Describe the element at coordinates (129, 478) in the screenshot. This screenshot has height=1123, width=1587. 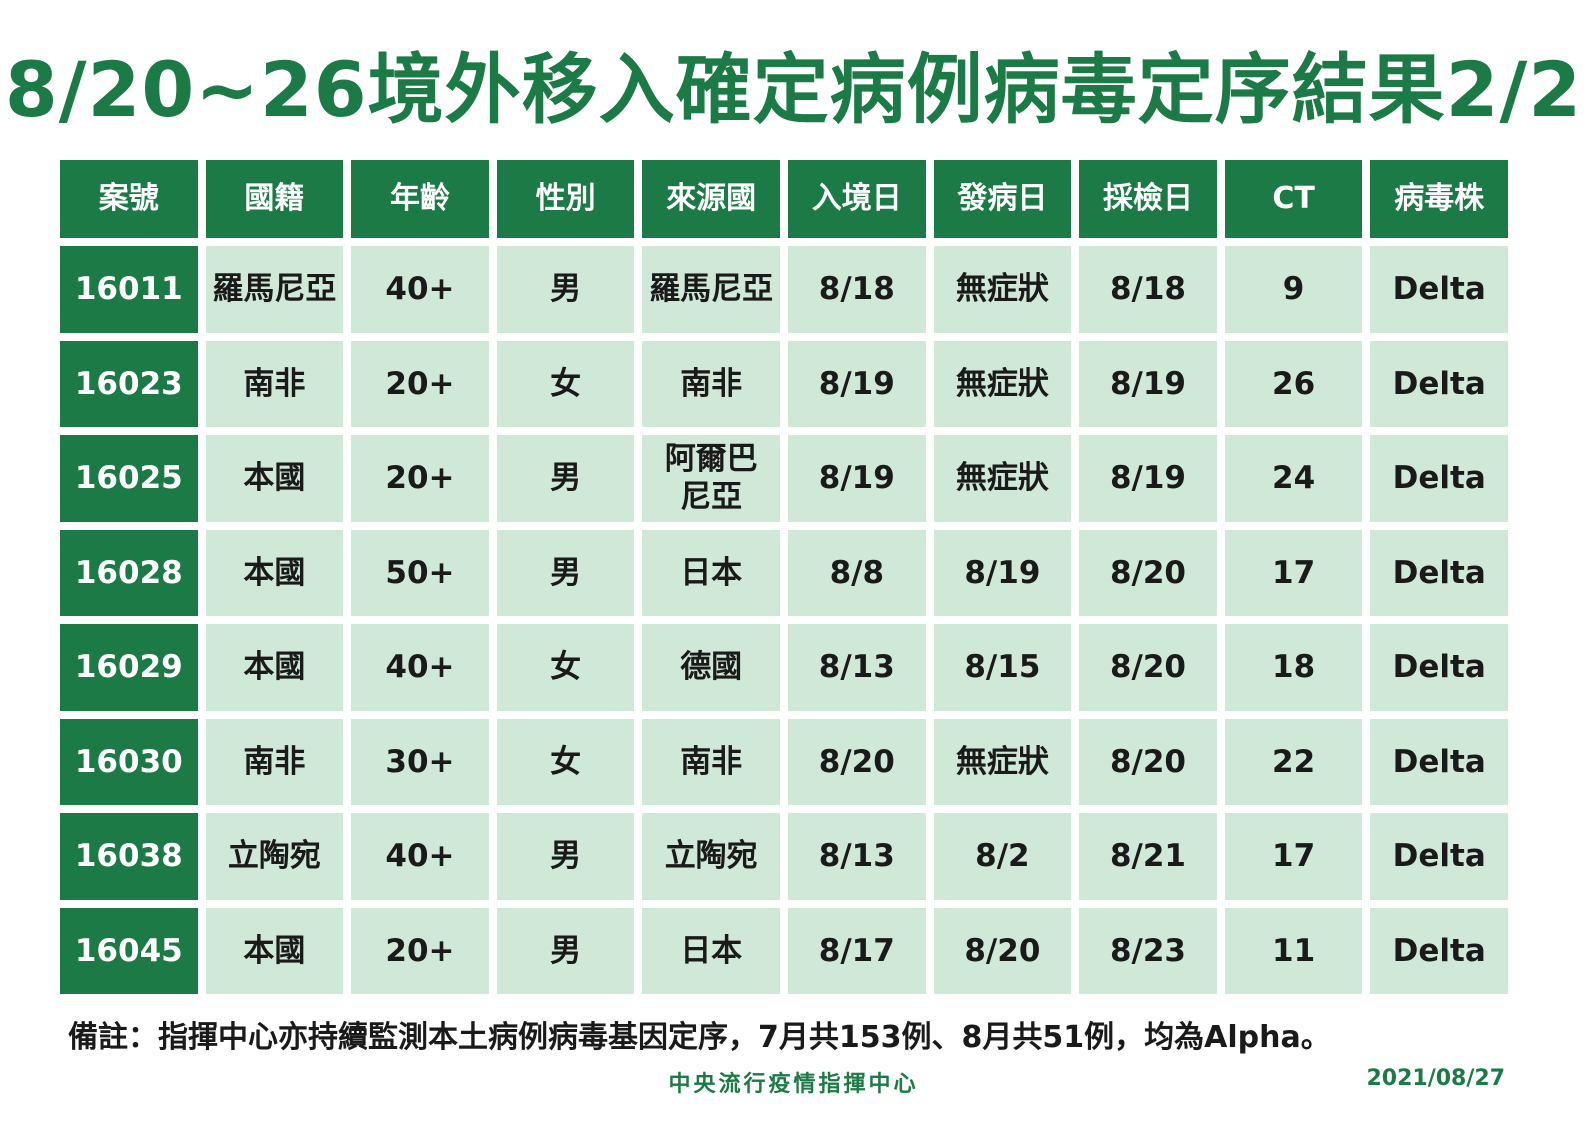
I see `case-number-cell: 16025` at that location.